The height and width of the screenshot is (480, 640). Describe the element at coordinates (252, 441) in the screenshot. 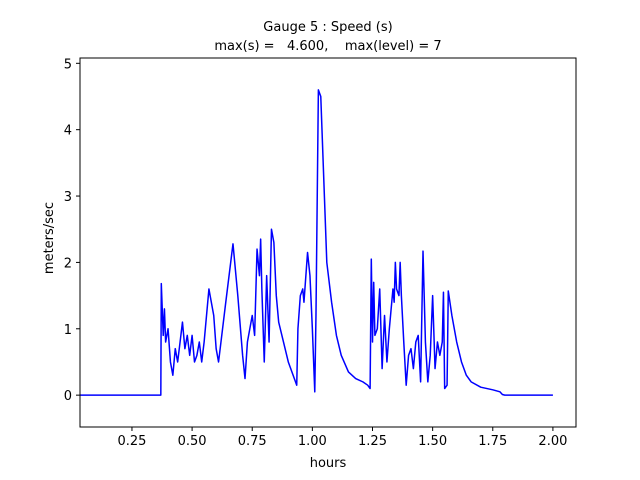

I see `x-tick-label: 0.75` at that location.